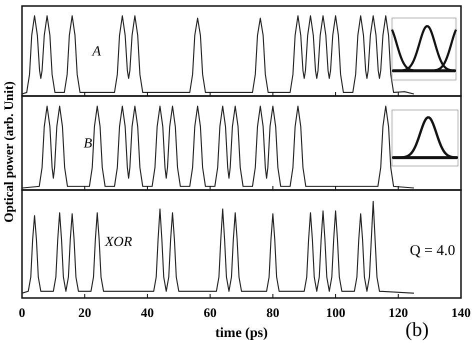  What do you see at coordinates (22, 312) in the screenshot?
I see `x-tick-label: 0` at bounding box center [22, 312].